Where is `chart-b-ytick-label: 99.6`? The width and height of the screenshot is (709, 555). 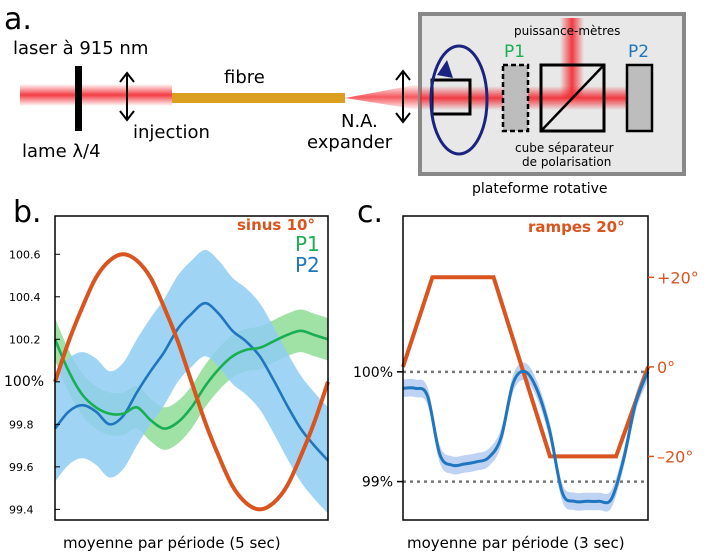 chart-b-ytick-label: 99.6 is located at coordinates (21, 467).